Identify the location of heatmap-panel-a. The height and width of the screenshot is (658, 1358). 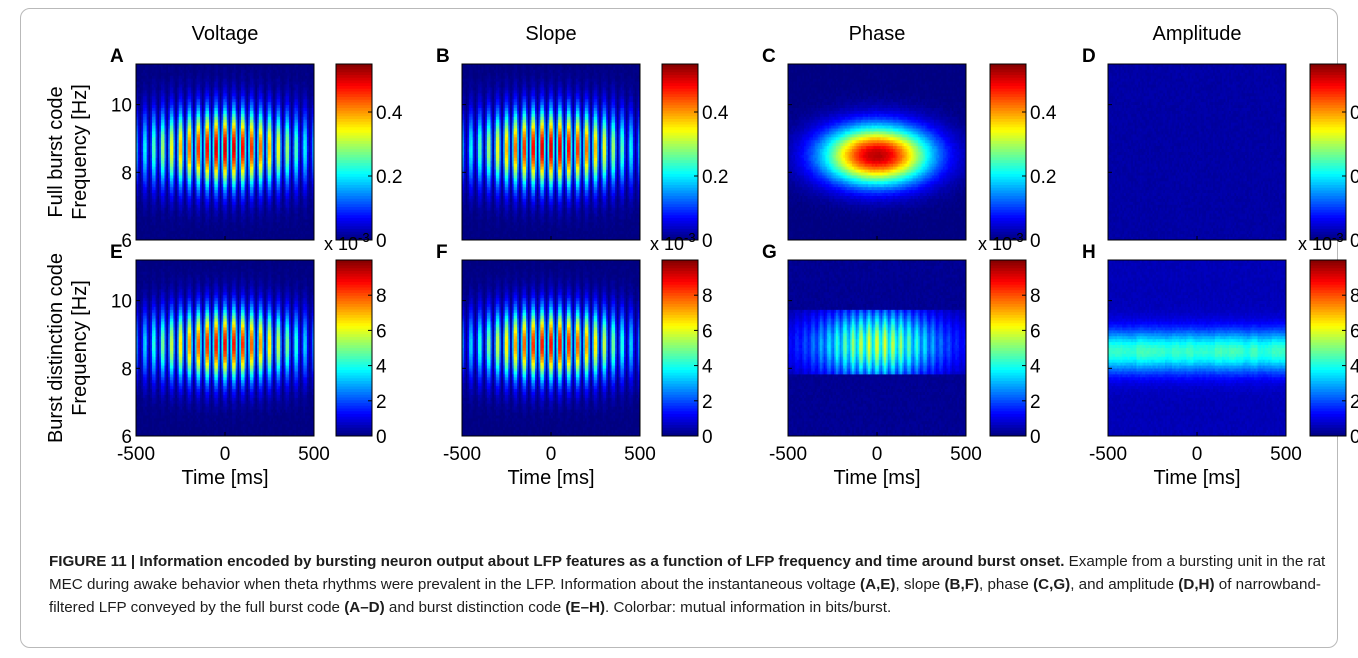
(225, 152).